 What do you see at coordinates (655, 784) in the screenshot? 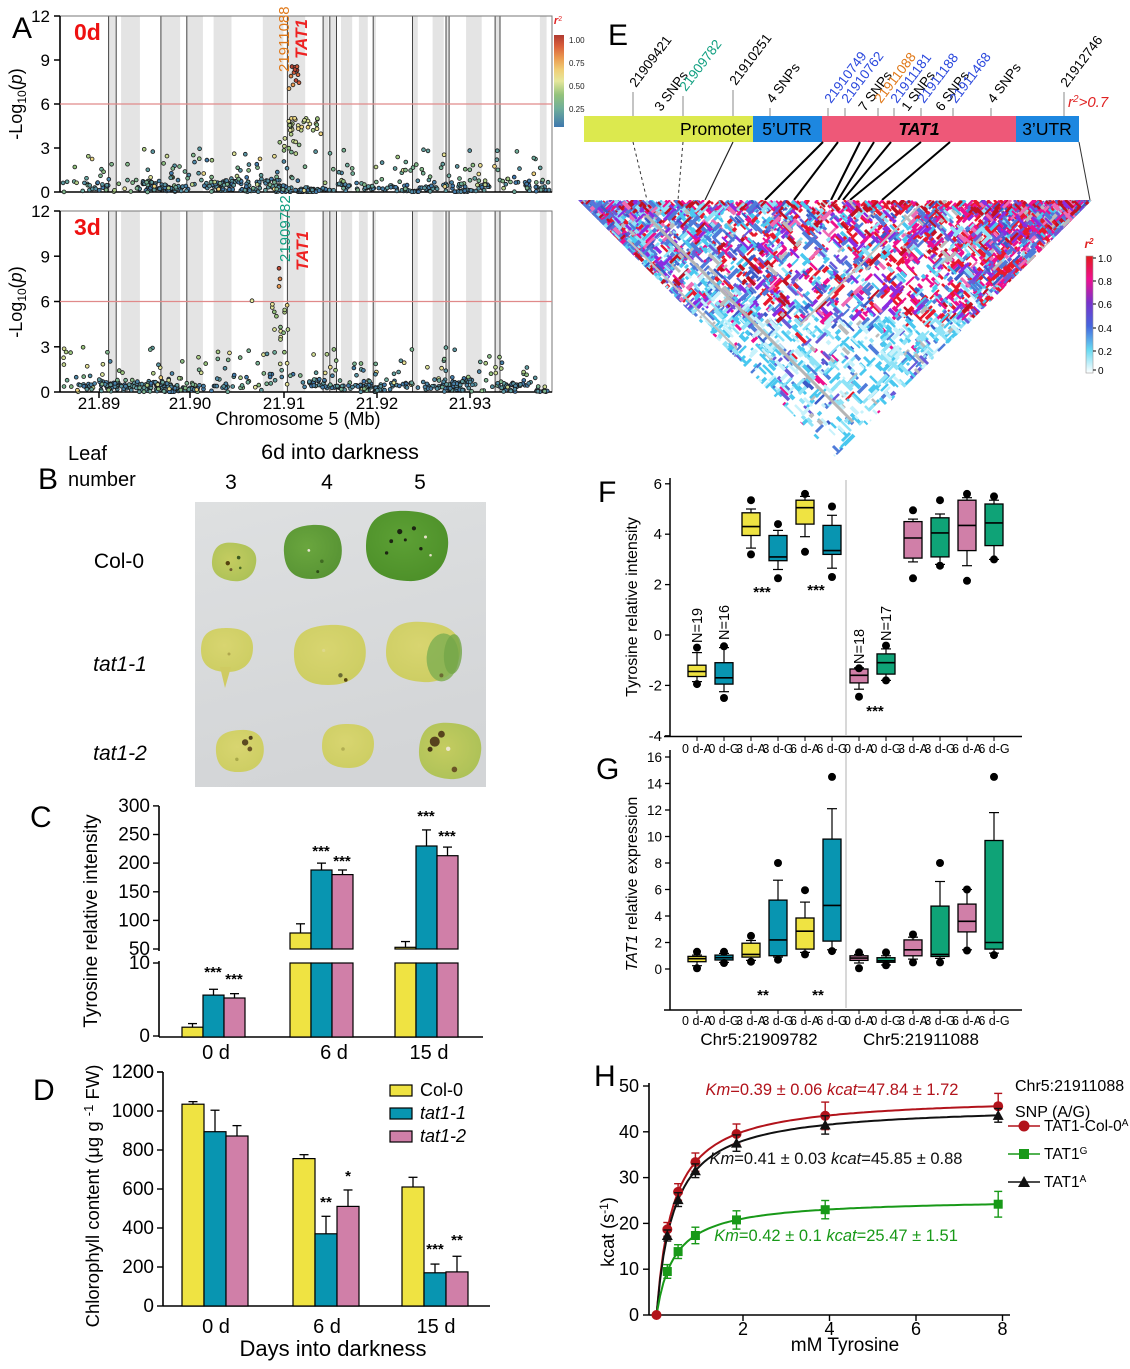
I see `svg-text: 14` at bounding box center [655, 784].